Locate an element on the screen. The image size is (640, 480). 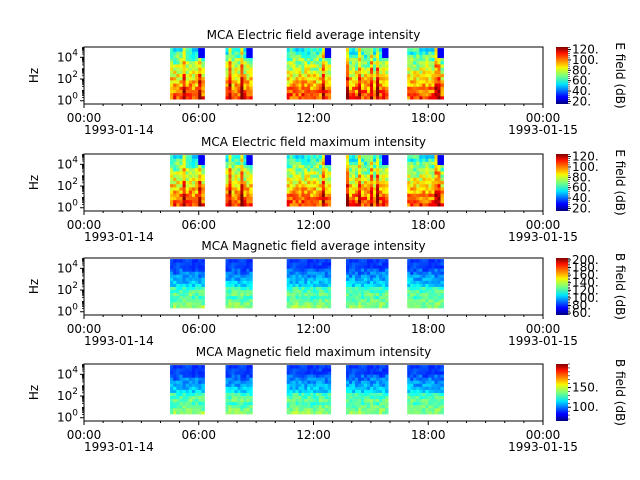
colorbar: 100. 150. B field (dB) is located at coordinates (591, 392).